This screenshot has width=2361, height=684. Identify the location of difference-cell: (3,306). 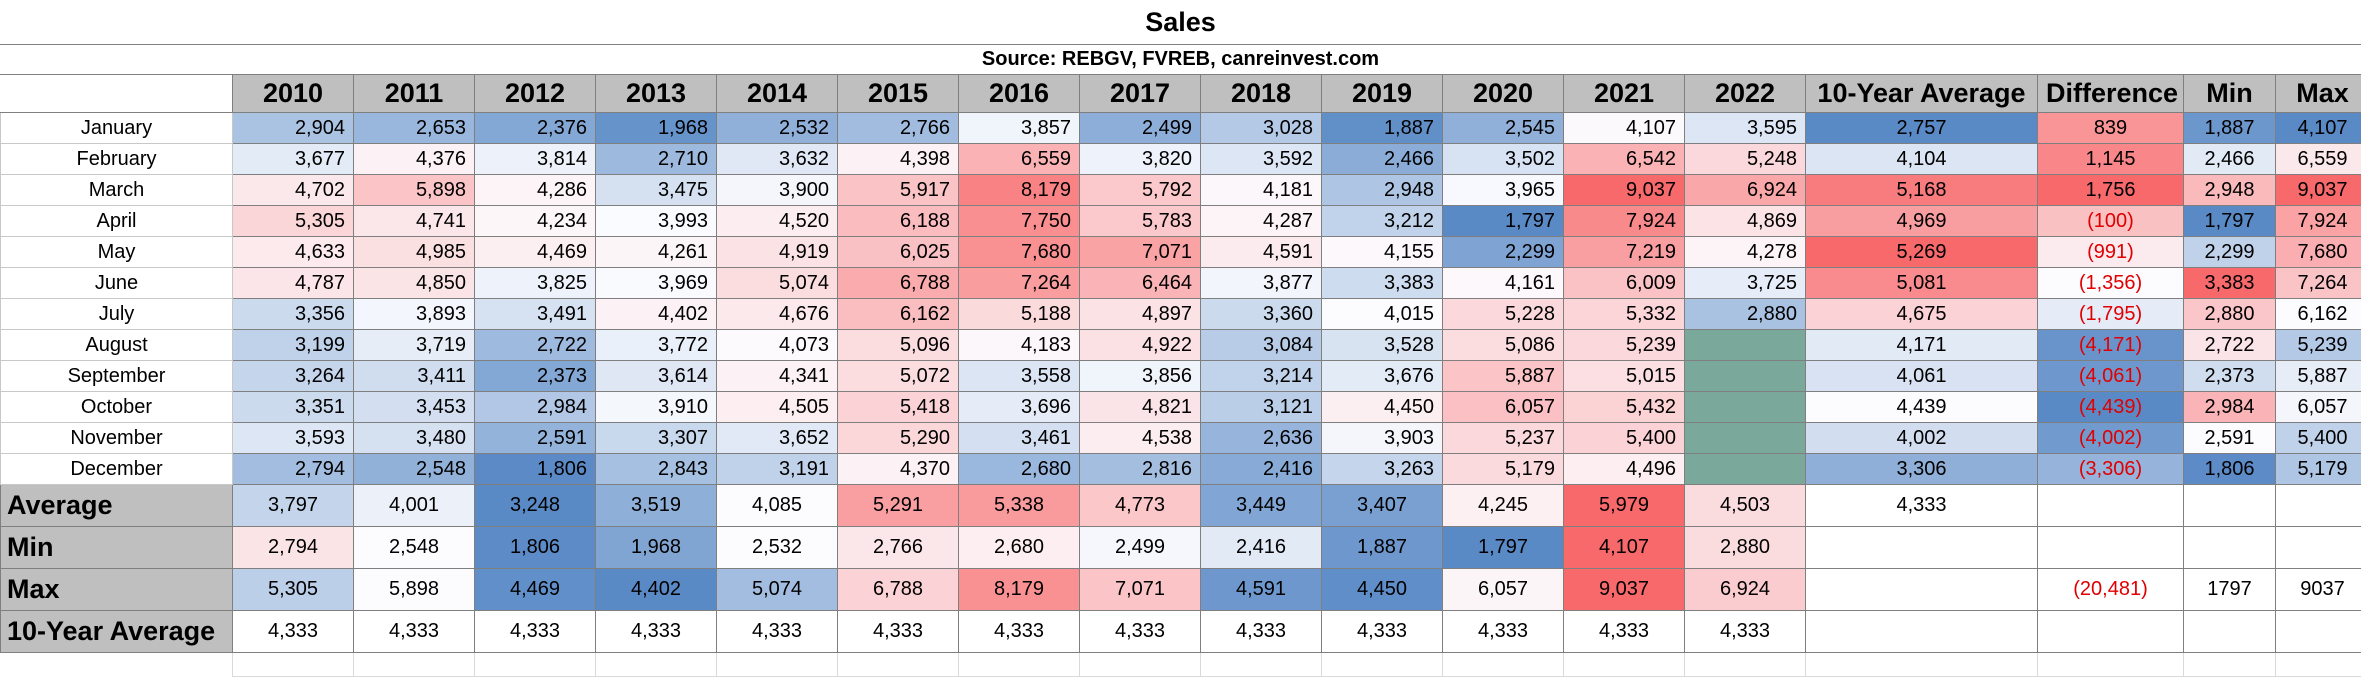
(2110, 469).